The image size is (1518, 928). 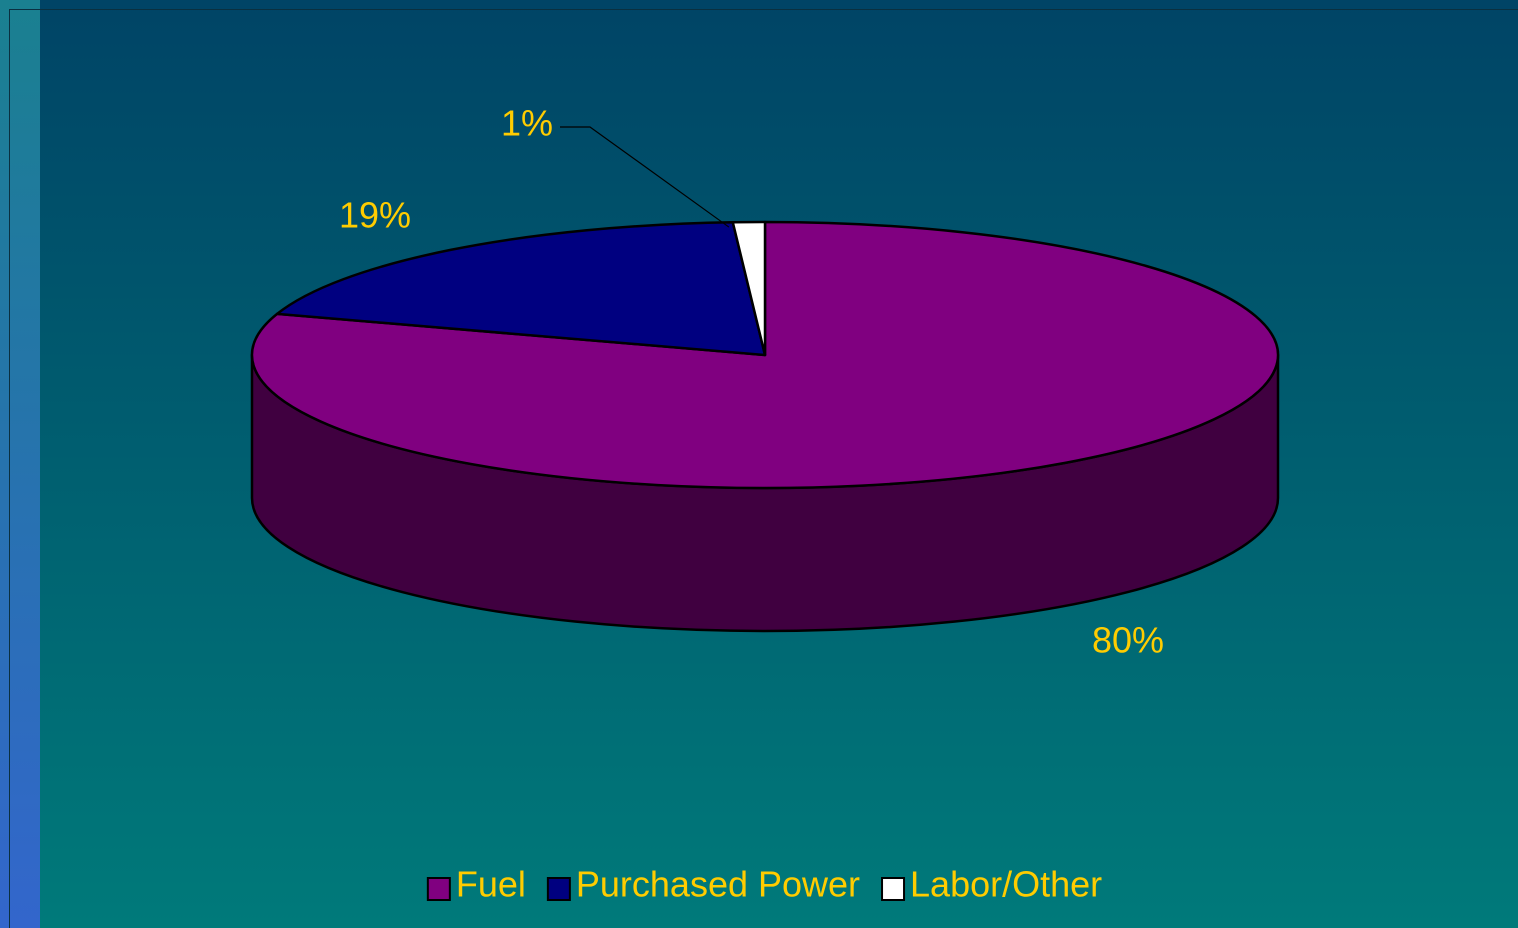 What do you see at coordinates (1128, 640) in the screenshot?
I see `data-label: 80%` at bounding box center [1128, 640].